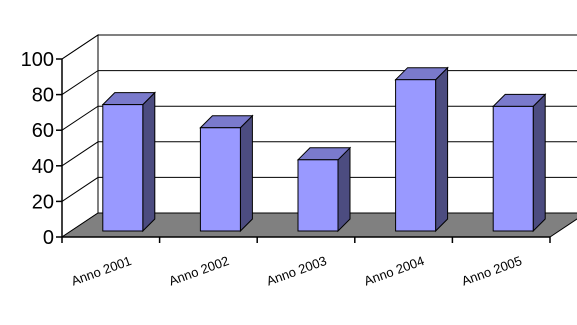 Image resolution: width=577 pixels, height=325 pixels. What do you see at coordinates (48, 238) in the screenshot?
I see `y-tick-label-0: 0` at bounding box center [48, 238].